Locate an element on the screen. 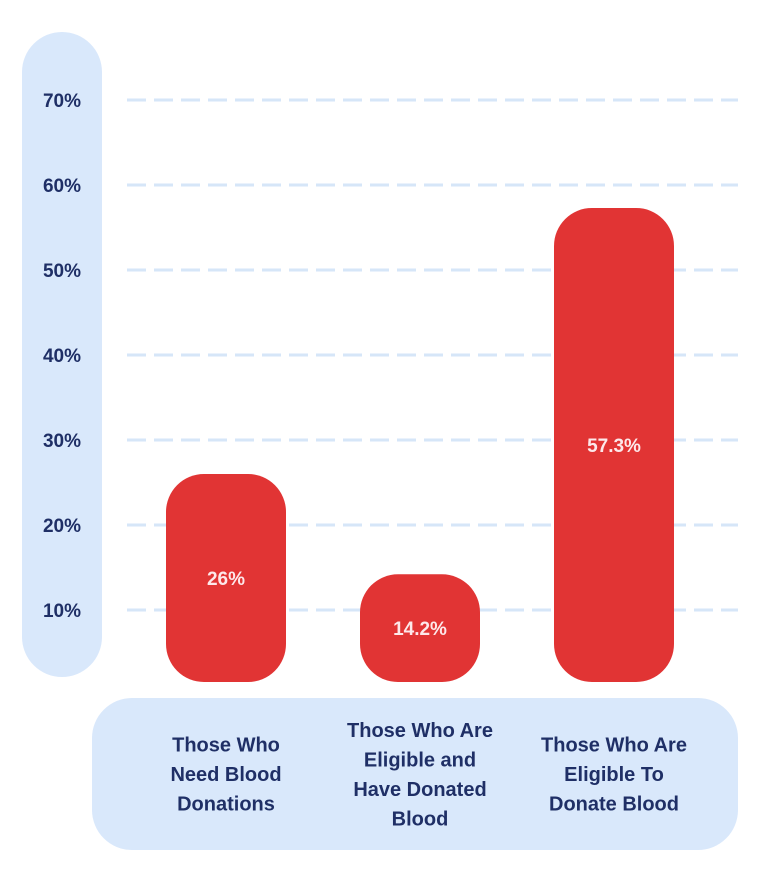 The image size is (766, 872). y-tick-label: 10% is located at coordinates (62, 611).